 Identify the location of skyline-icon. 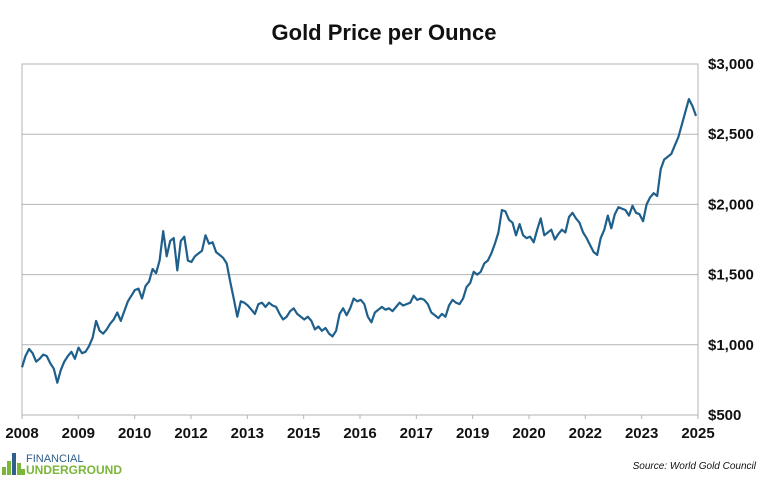
(13, 464).